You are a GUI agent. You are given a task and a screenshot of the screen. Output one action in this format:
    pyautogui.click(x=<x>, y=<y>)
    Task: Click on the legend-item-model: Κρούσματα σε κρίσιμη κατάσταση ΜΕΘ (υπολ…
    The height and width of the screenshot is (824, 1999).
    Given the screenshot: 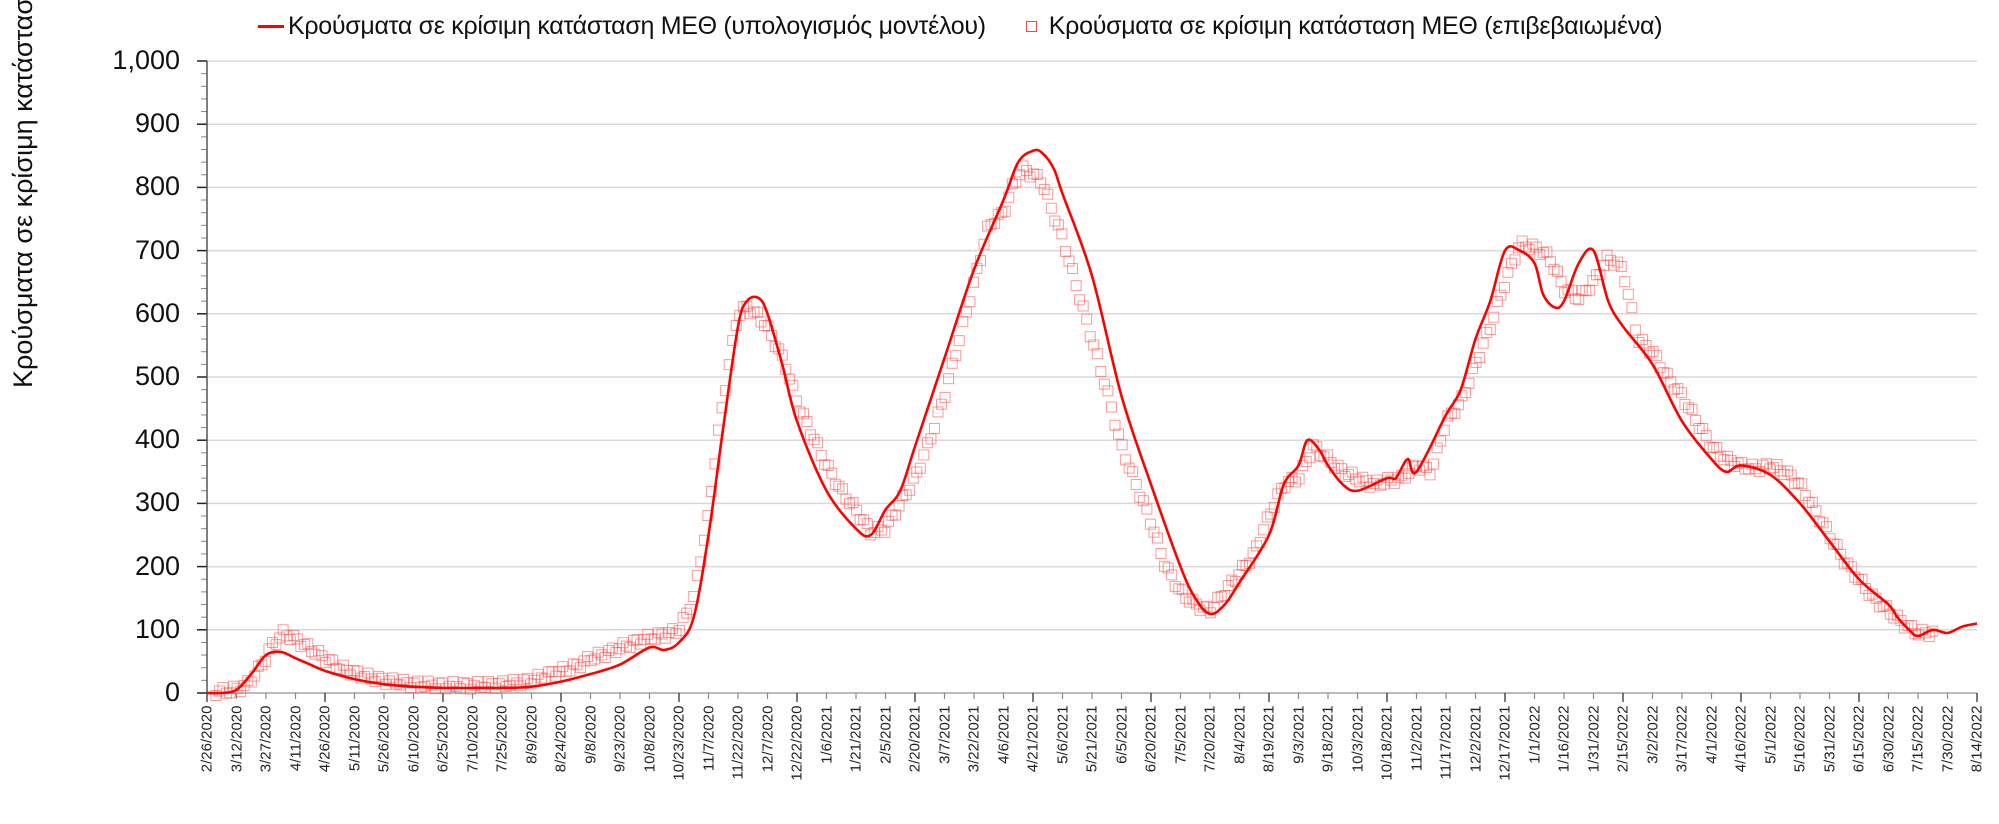 What is the action you would take?
    pyautogui.click(x=622, y=26)
    